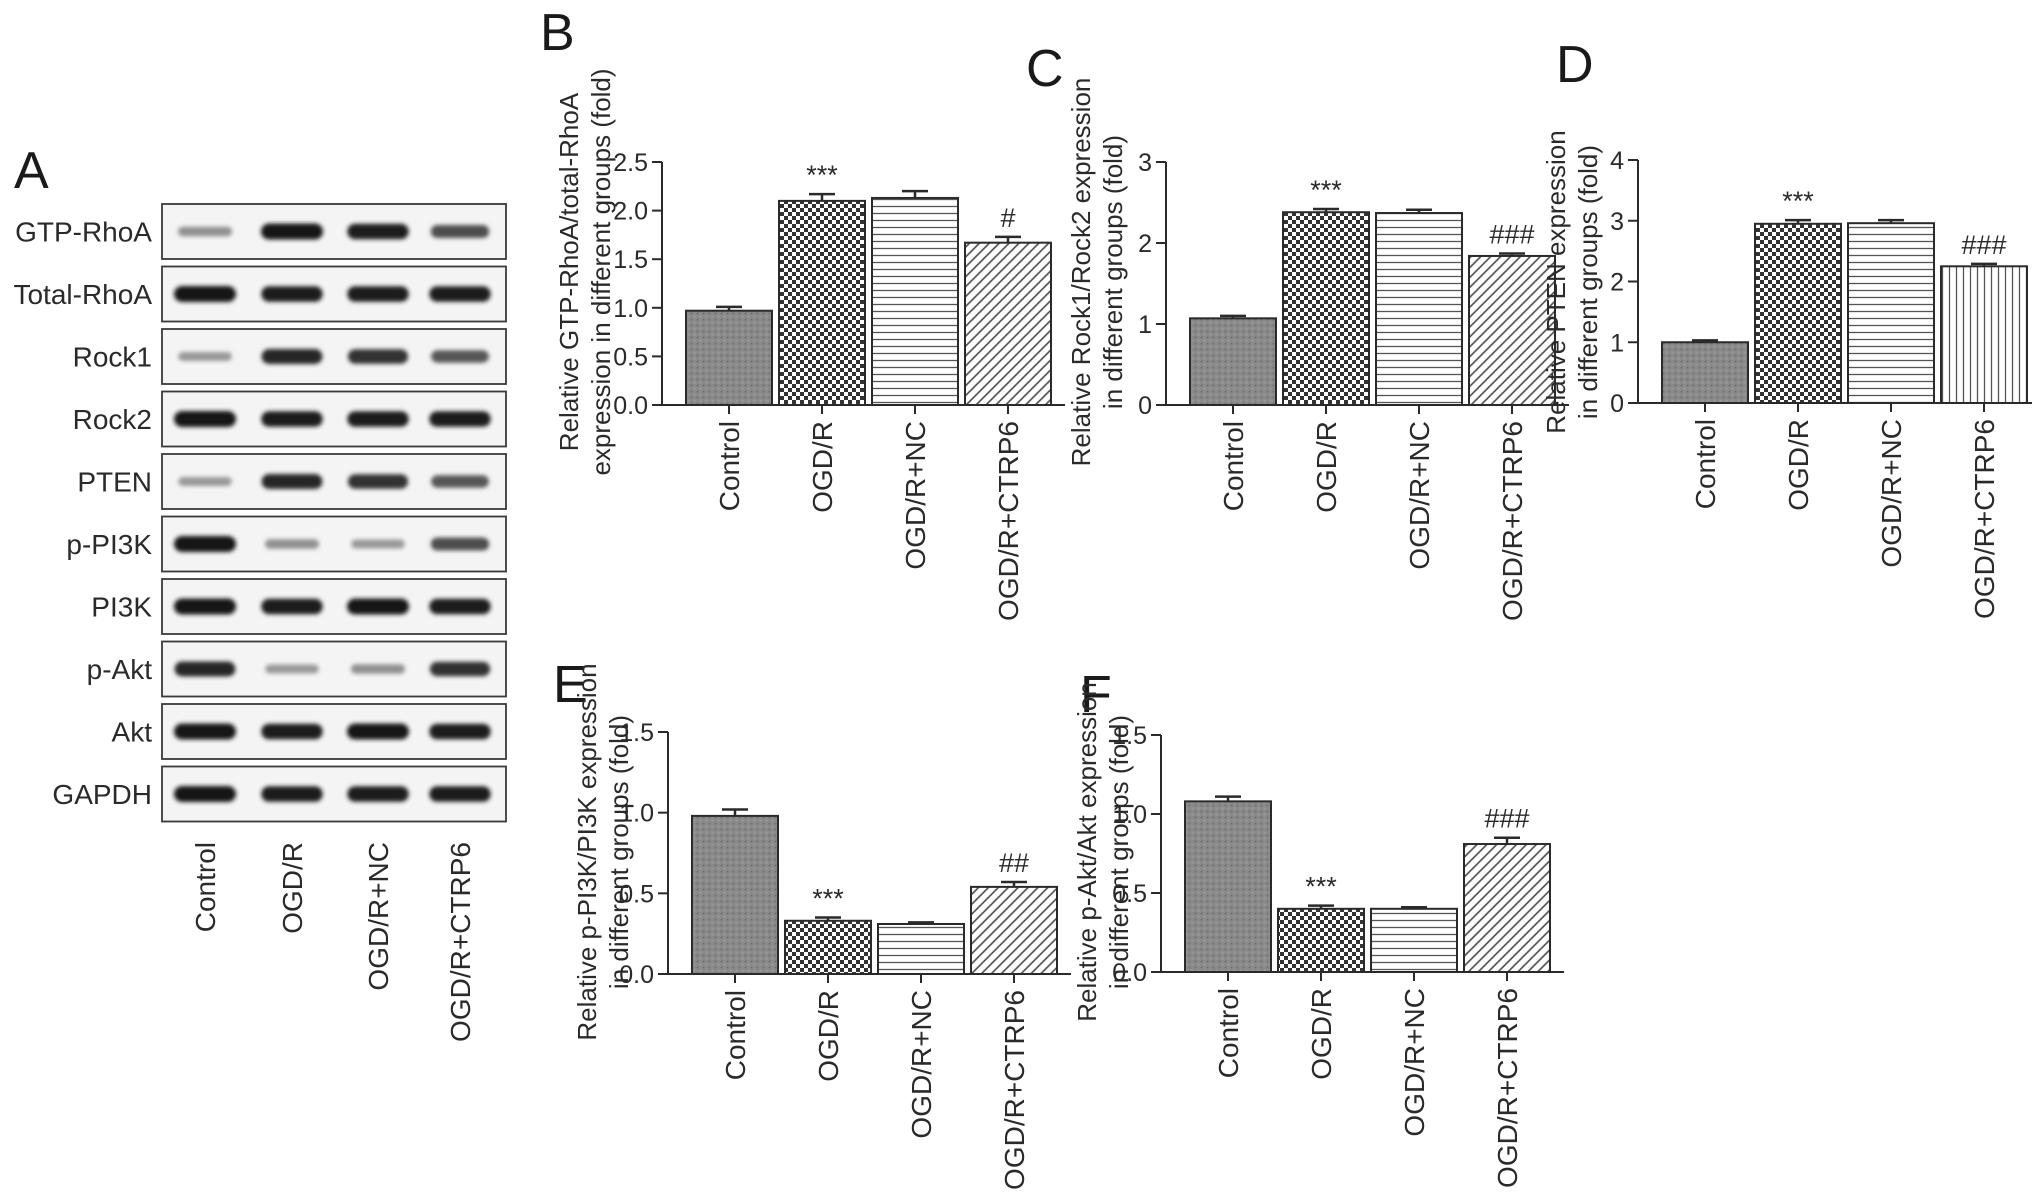 The height and width of the screenshot is (1200, 2032). What do you see at coordinates (630, 406) in the screenshot?
I see `y-tick-label: 0.0` at bounding box center [630, 406].